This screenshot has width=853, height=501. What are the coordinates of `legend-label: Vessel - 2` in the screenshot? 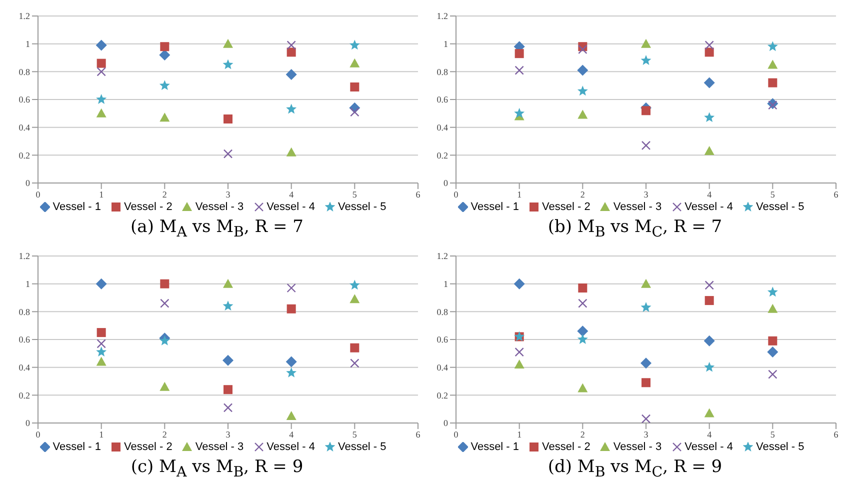 It's located at (147, 447).